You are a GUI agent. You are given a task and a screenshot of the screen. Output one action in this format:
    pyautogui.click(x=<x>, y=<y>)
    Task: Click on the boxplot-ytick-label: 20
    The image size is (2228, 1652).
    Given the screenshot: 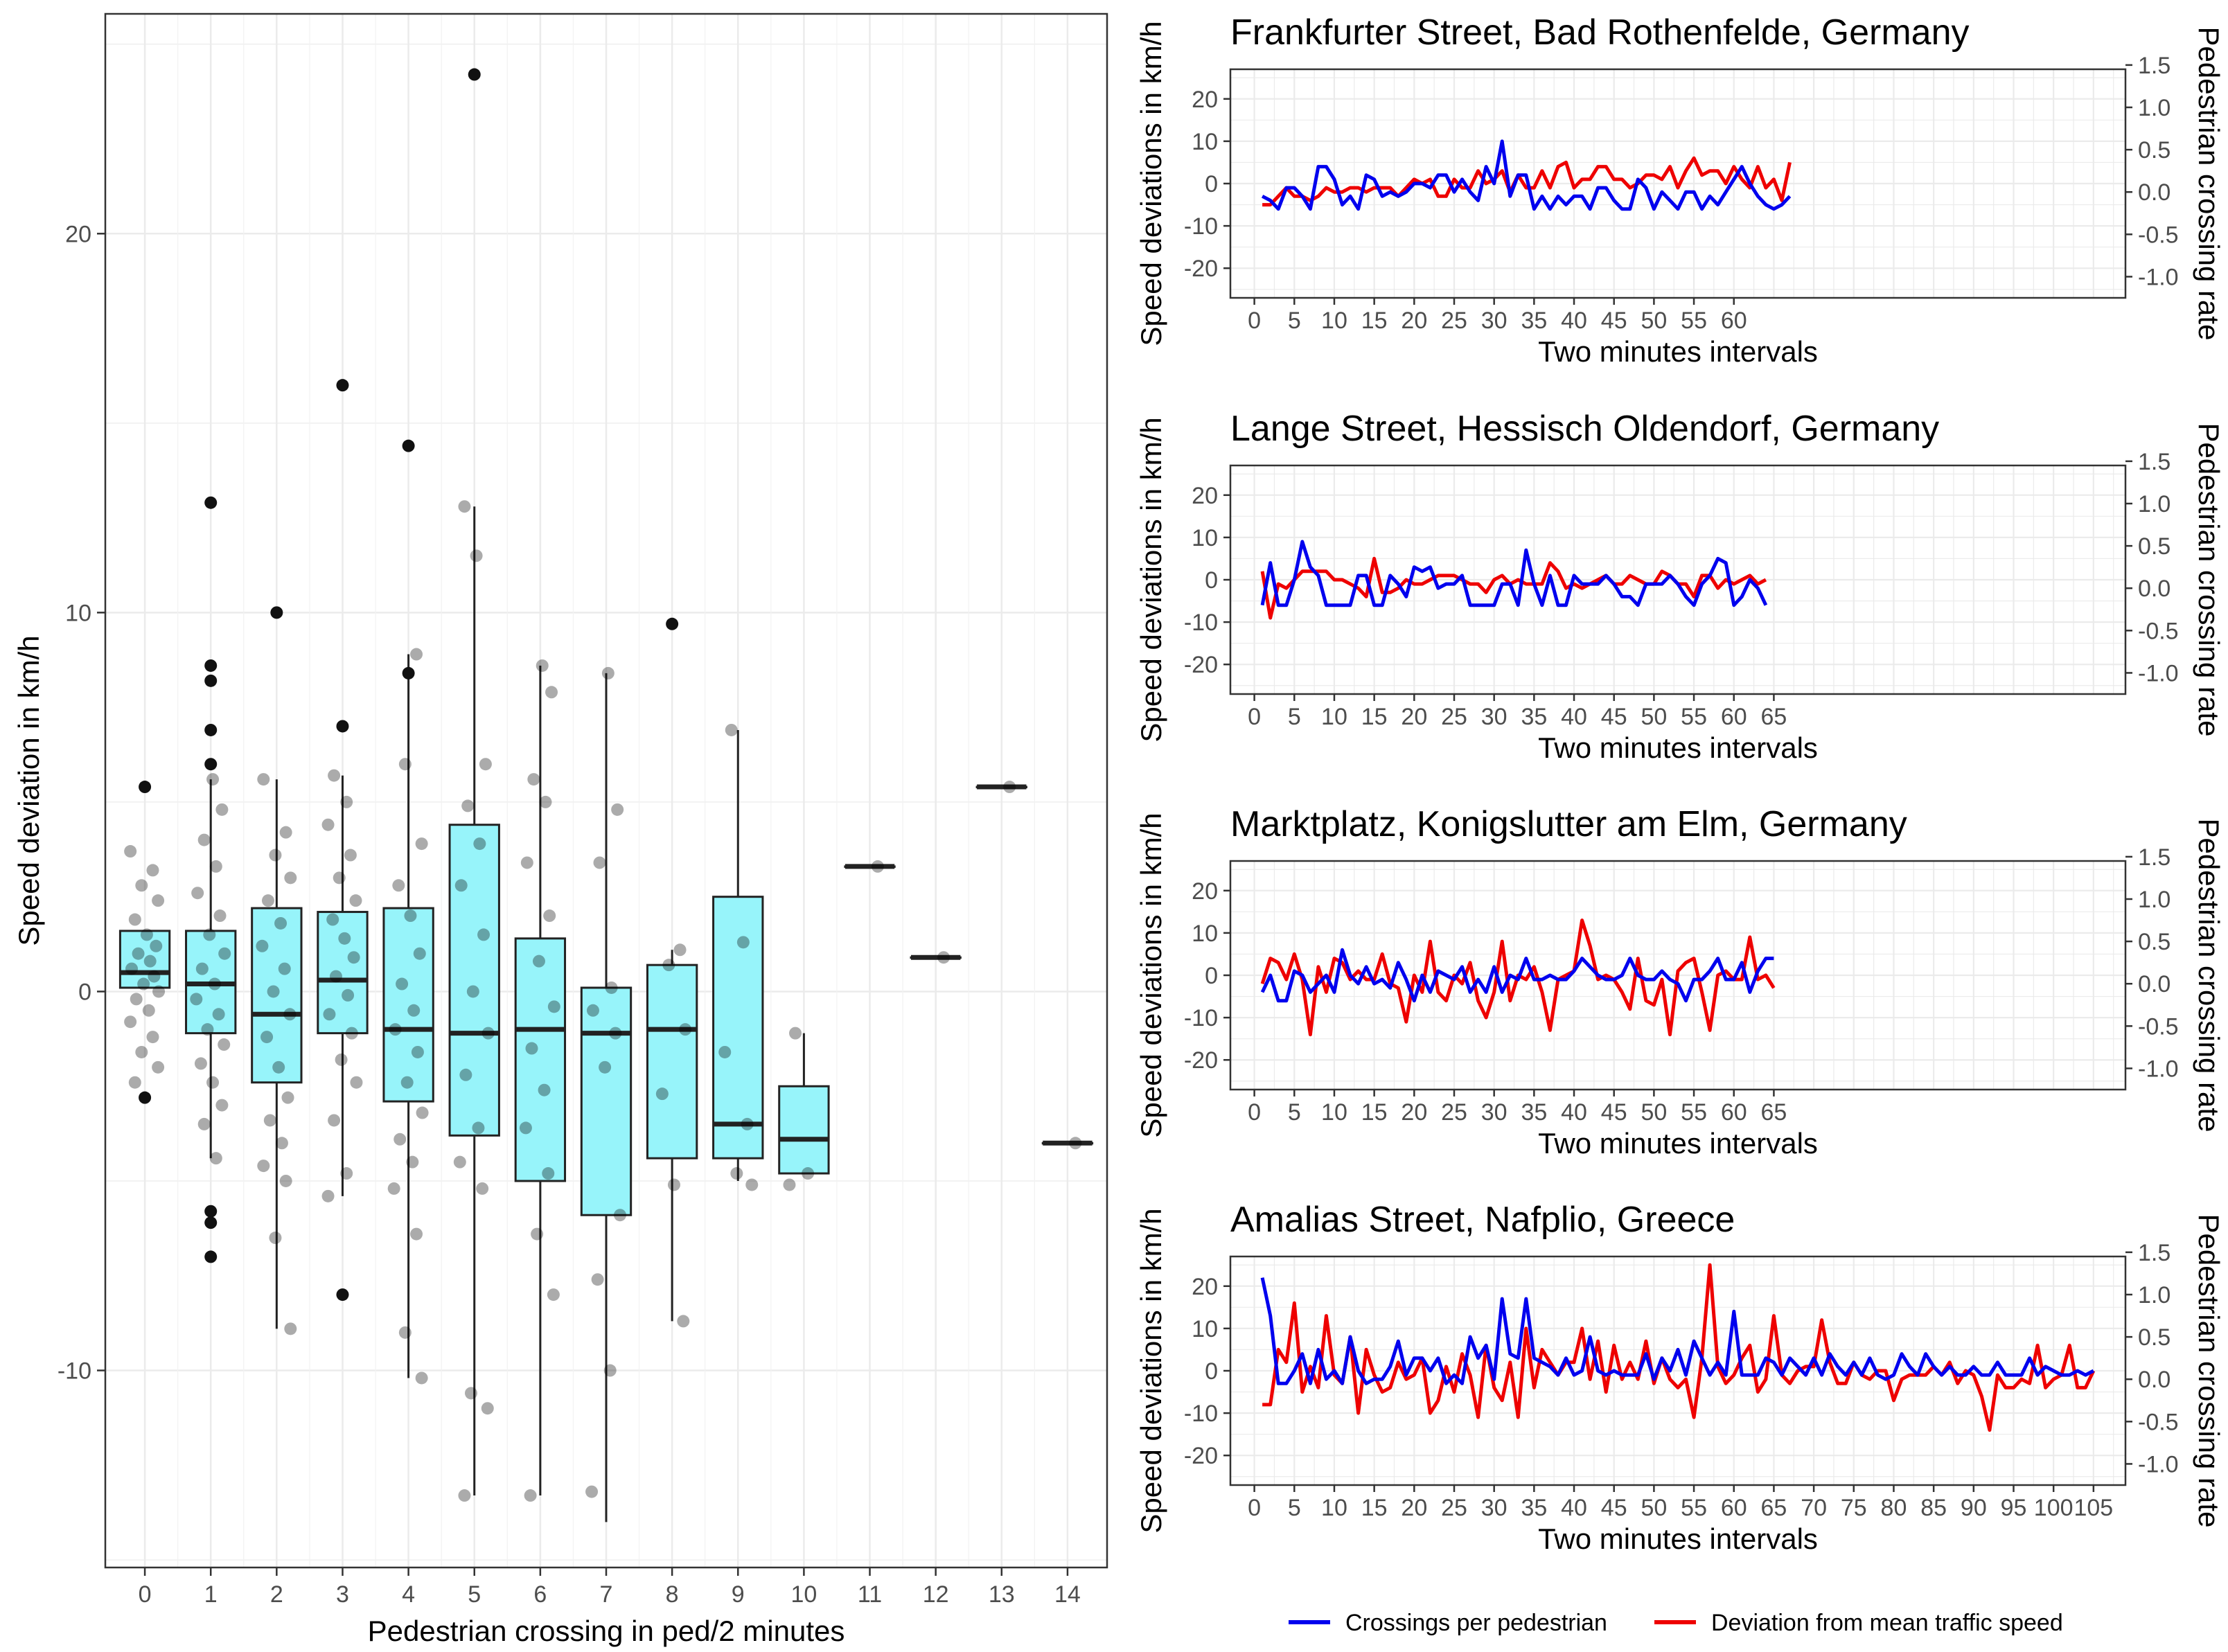 What is the action you would take?
    pyautogui.click(x=78, y=234)
    